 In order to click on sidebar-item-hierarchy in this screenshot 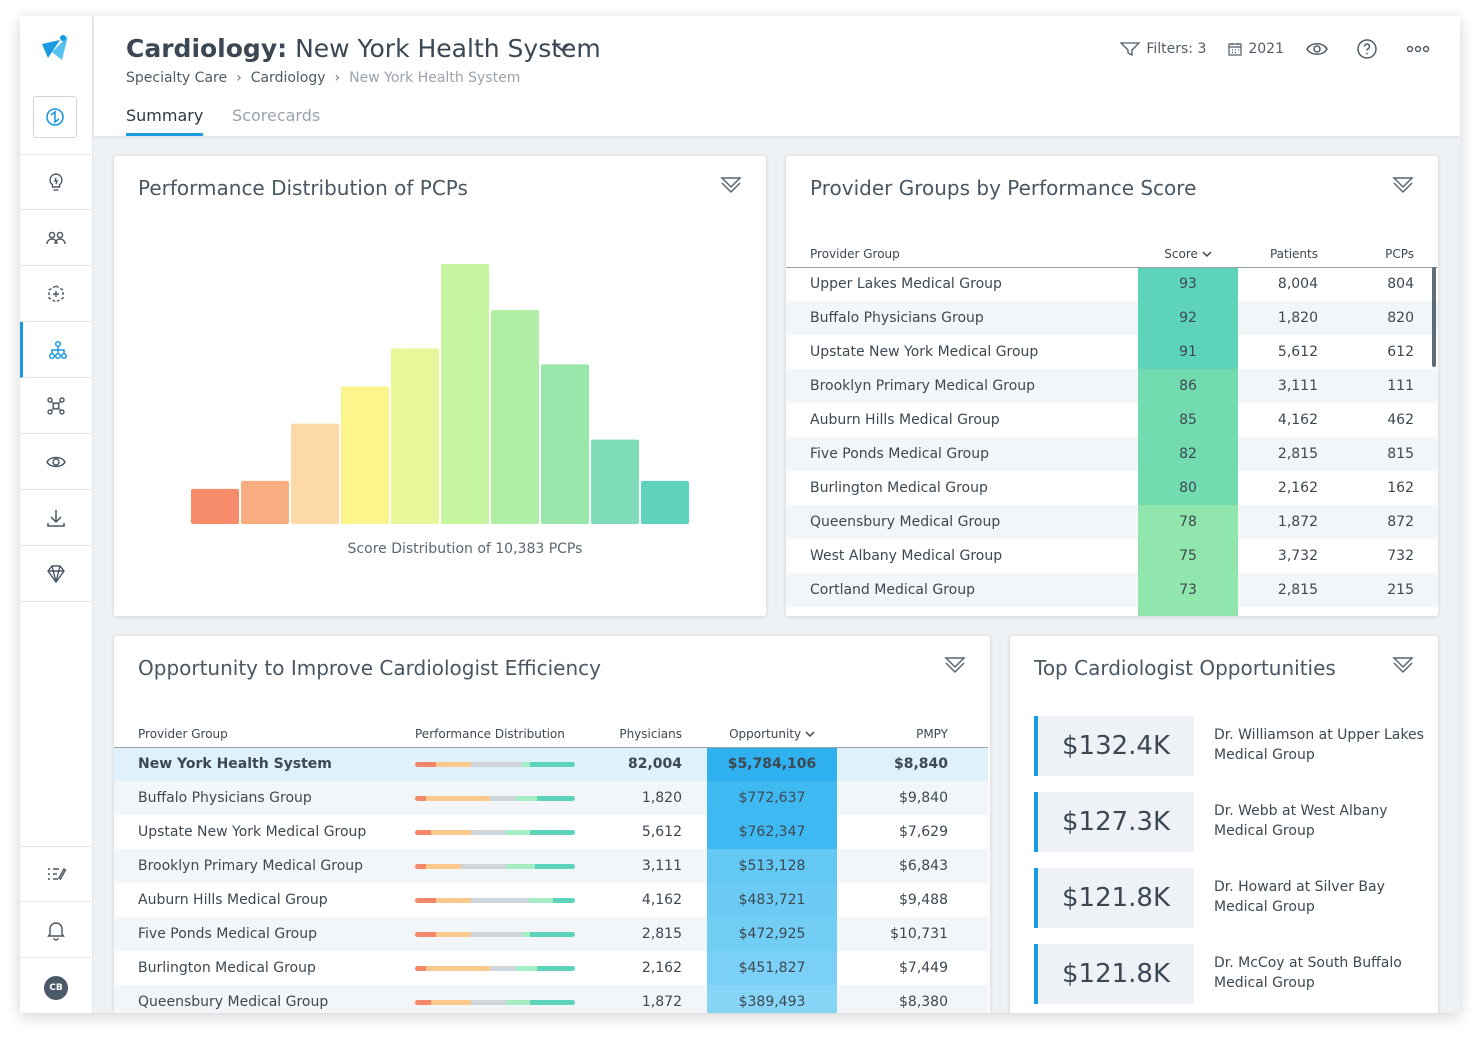, I will do `click(56, 350)`.